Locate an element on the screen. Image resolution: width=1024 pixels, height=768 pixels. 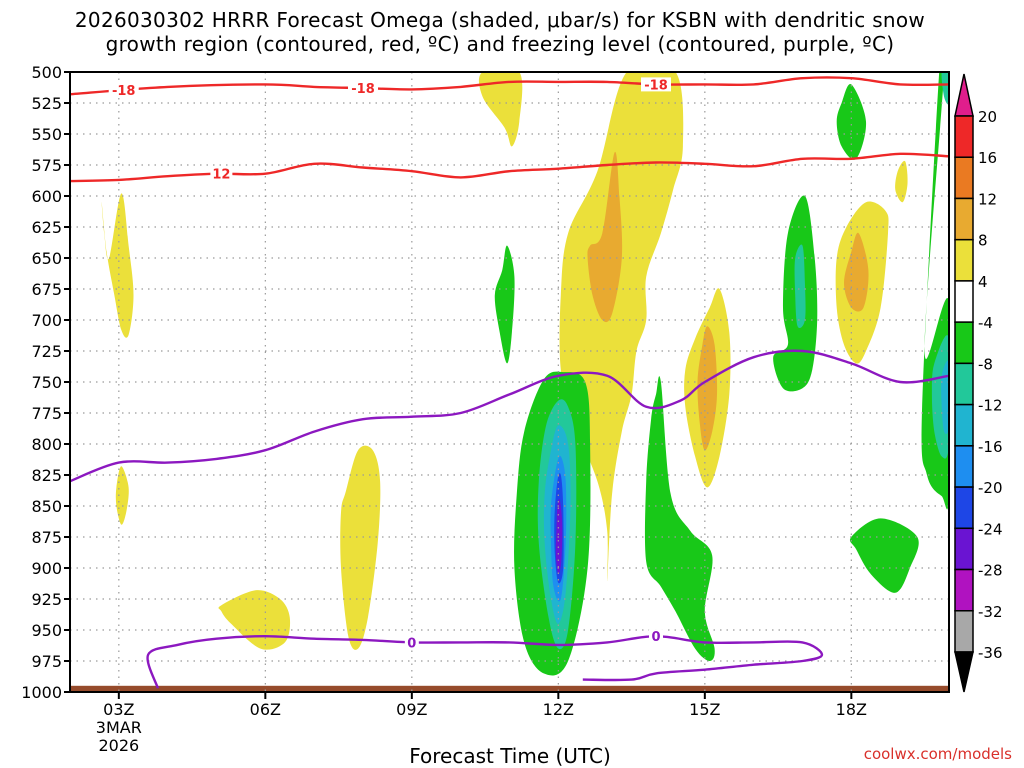
y-tick-label-775: 775 is located at coordinates (46, 413).